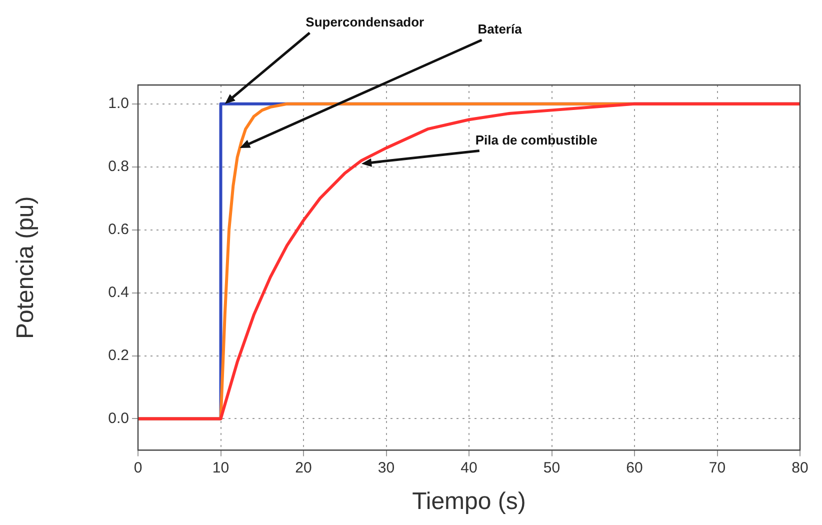 This screenshot has width=822, height=525. I want to click on y-tick-label: 0.8, so click(118, 166).